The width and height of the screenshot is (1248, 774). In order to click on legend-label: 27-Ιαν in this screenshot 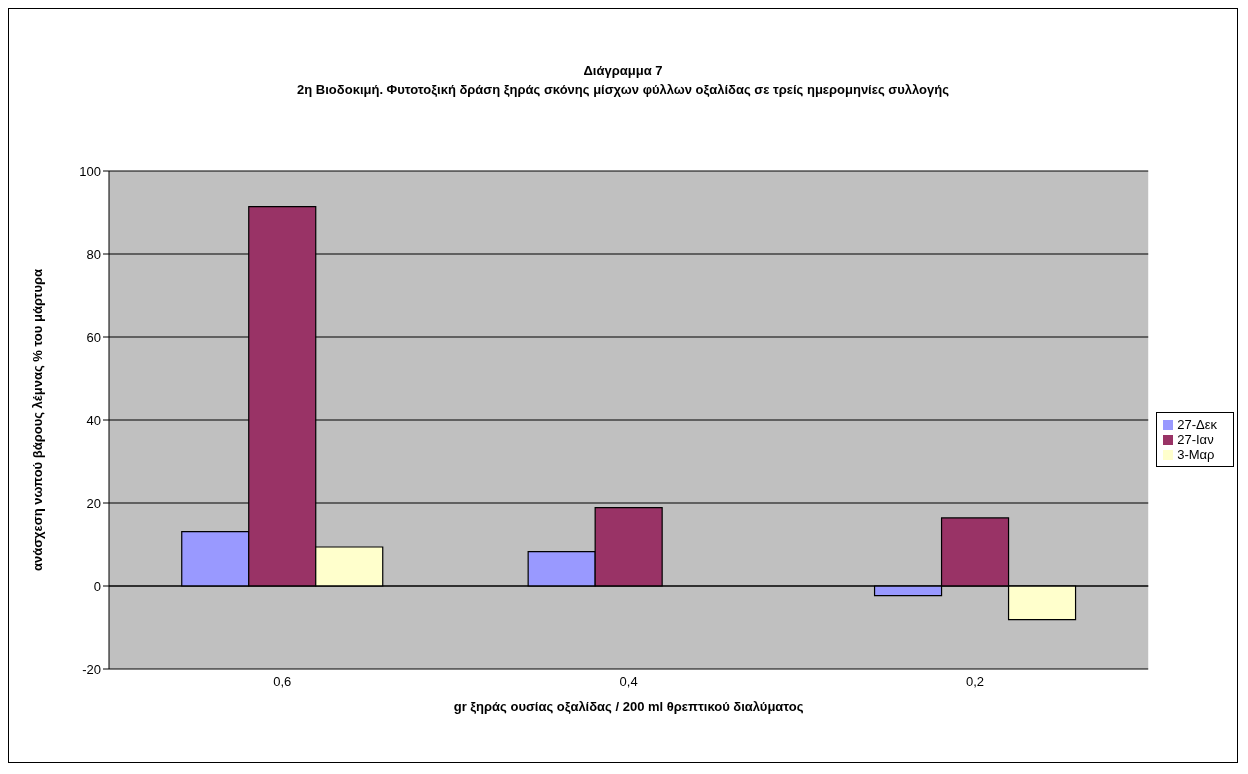, I will do `click(1195, 439)`.